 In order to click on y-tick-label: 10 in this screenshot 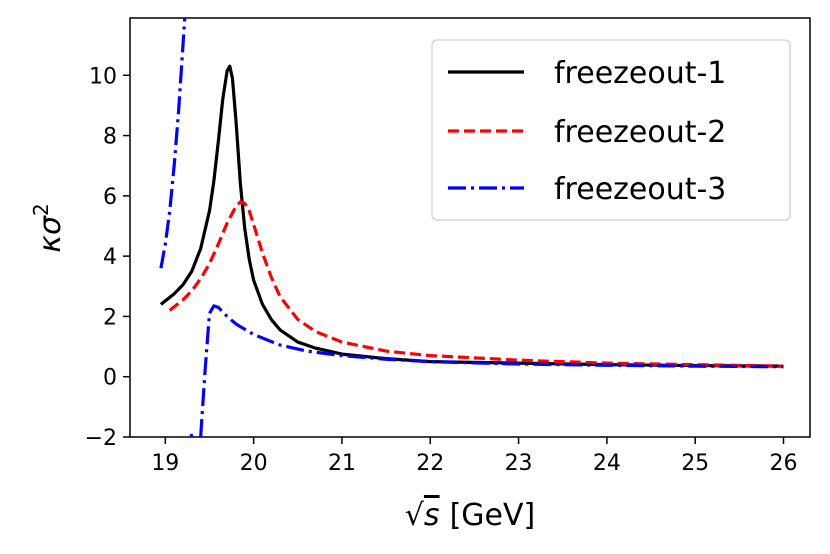, I will do `click(103, 76)`.